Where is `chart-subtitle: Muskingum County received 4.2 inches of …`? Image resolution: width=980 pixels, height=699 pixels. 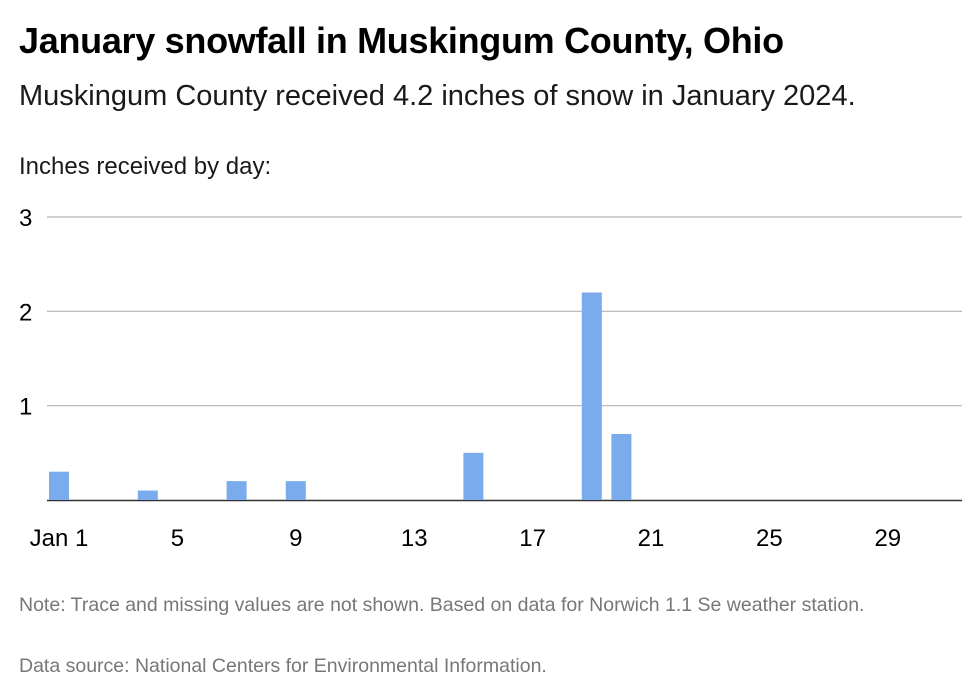
chart-subtitle: Muskingum County received 4.2 inches of … is located at coordinates (437, 96).